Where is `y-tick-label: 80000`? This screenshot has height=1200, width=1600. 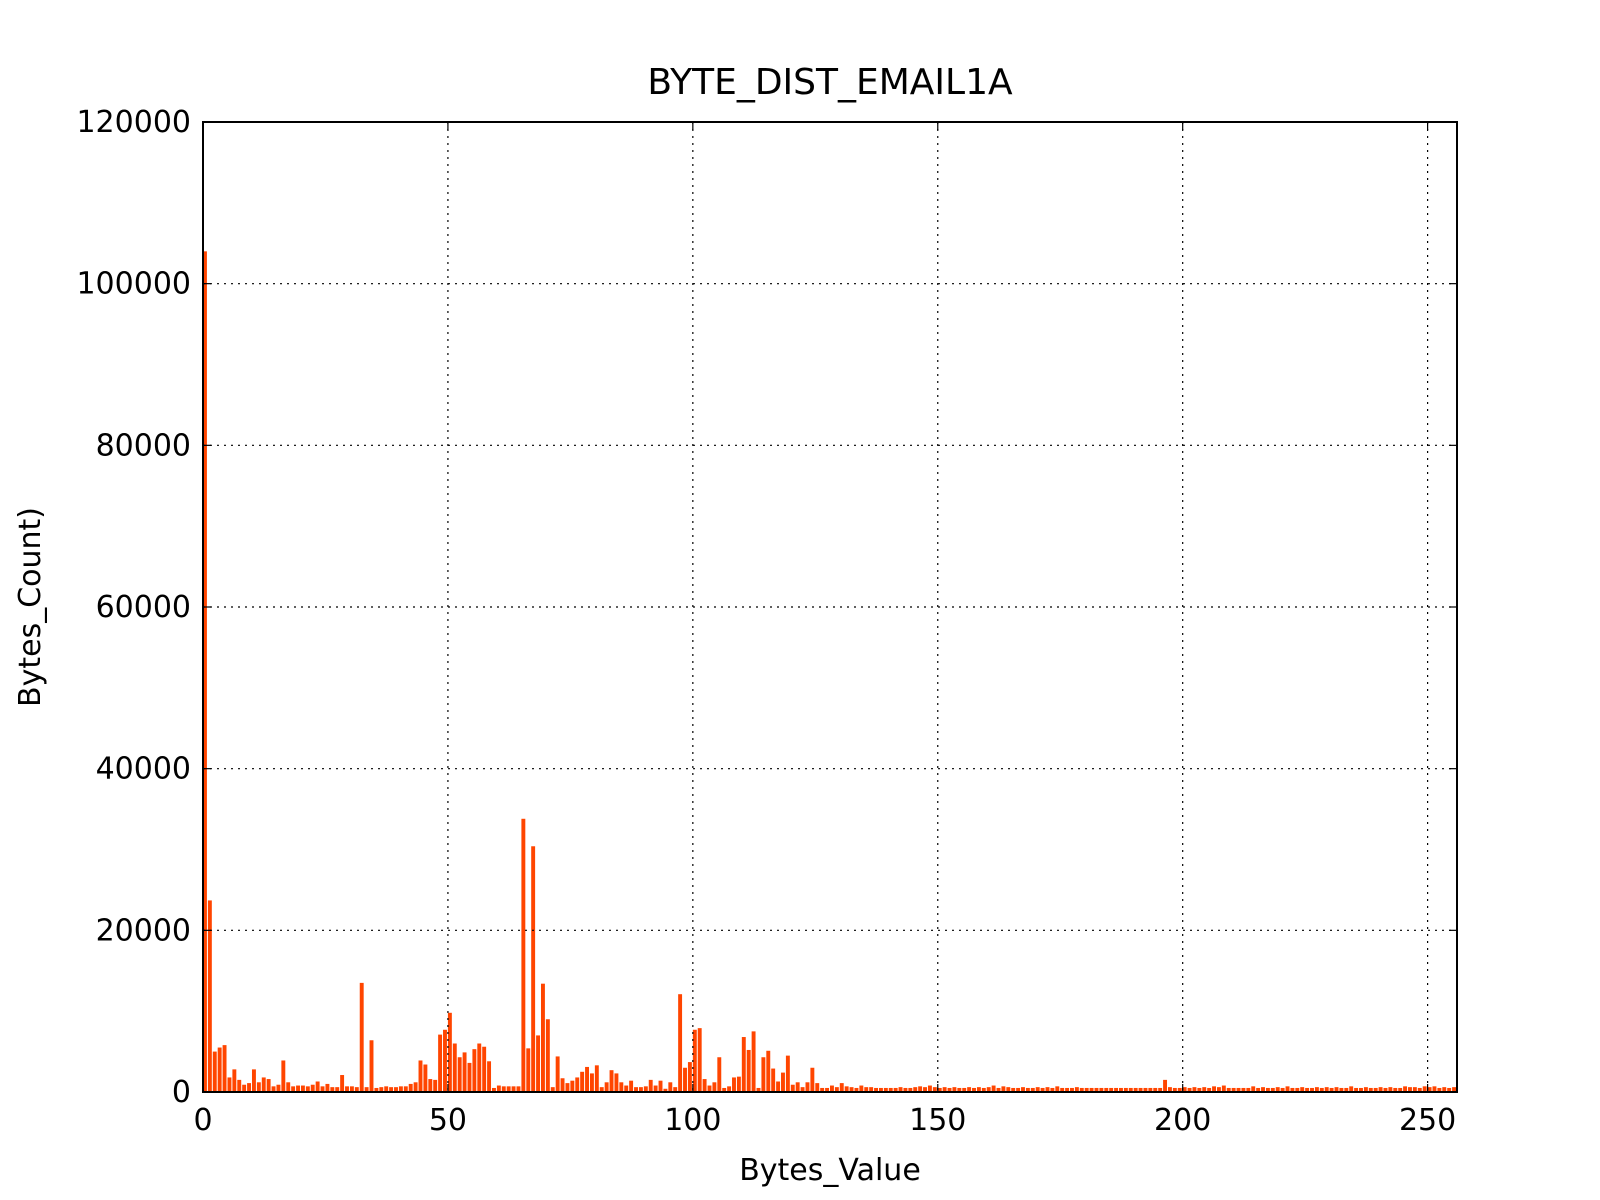 y-tick-label: 80000 is located at coordinates (143, 445).